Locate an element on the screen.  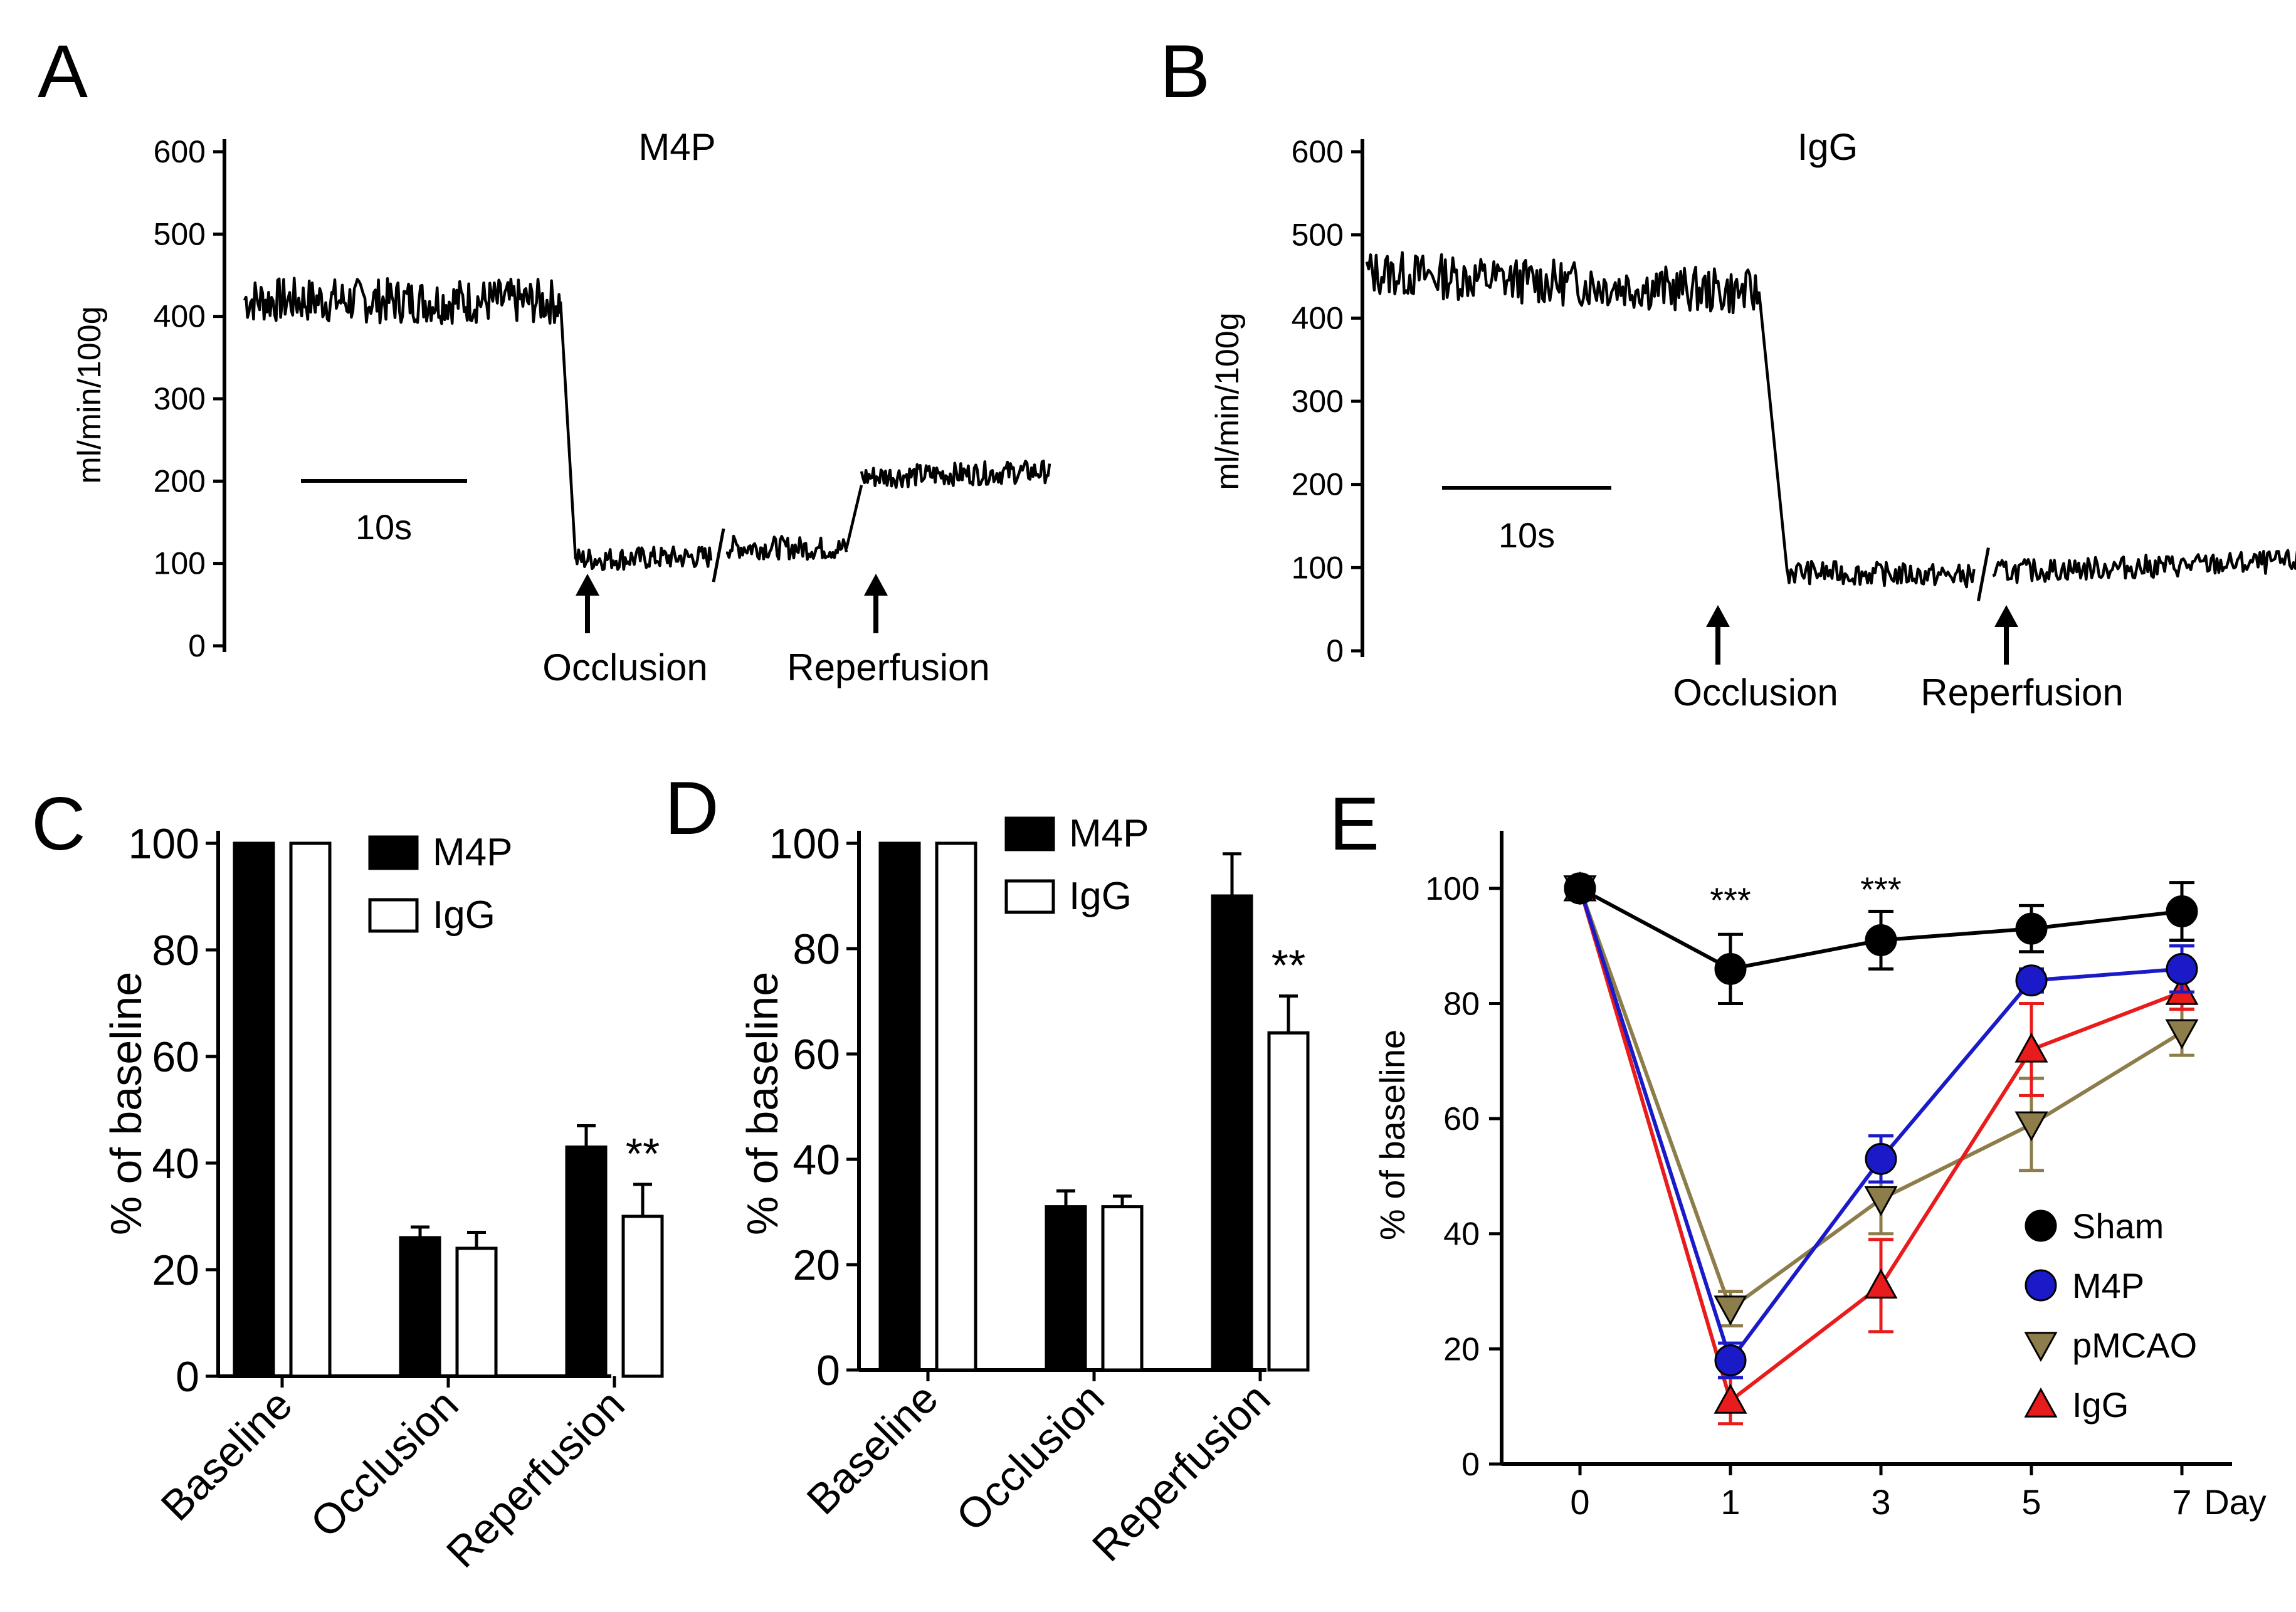
series-sham is located at coordinates (1881, 938).